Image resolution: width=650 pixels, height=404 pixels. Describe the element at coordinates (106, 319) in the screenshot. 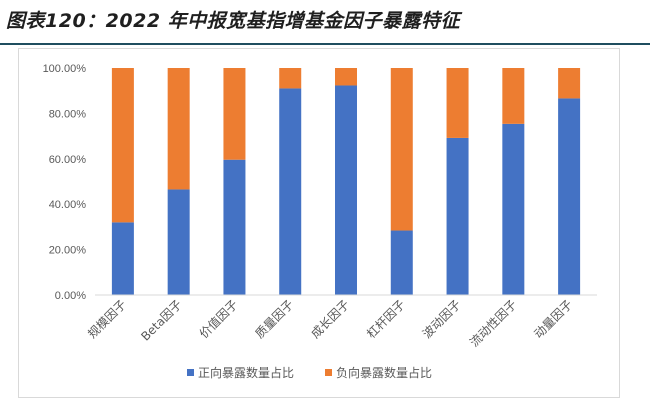

I see `x-tick-label: 规模因子` at that location.